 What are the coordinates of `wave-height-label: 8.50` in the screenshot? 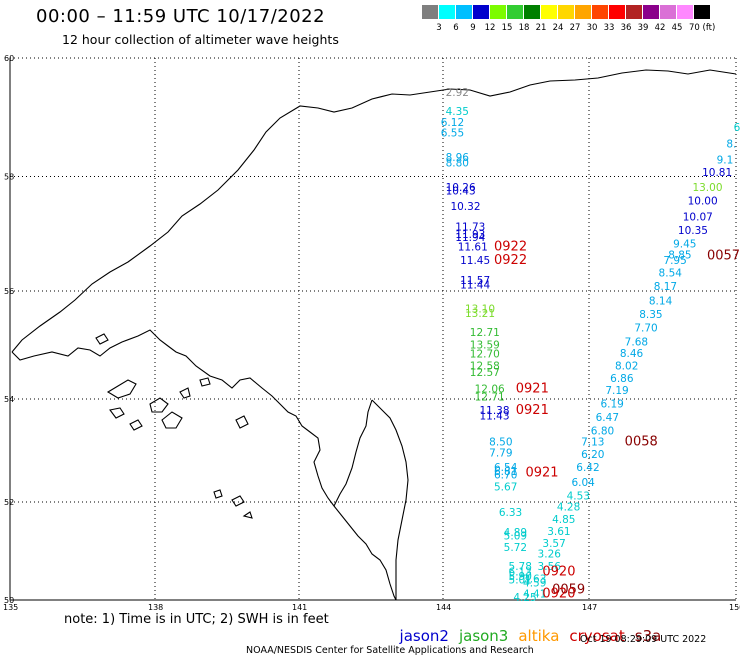 It's located at (500, 443).